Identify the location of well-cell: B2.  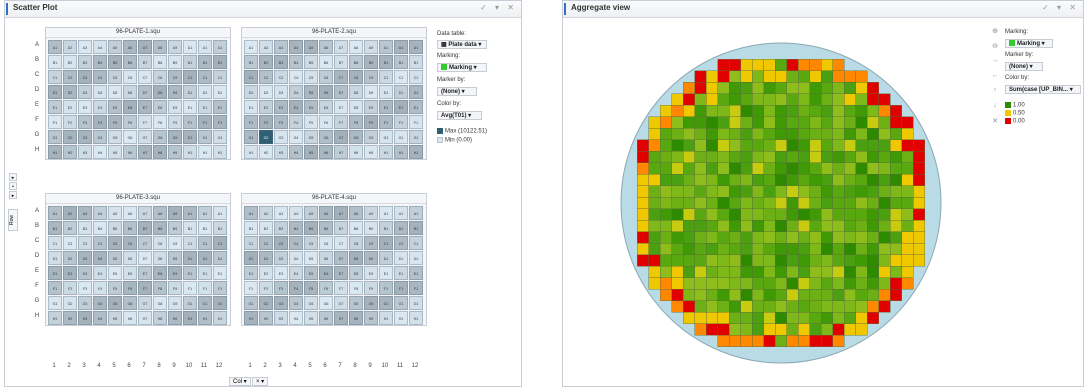
(266, 228).